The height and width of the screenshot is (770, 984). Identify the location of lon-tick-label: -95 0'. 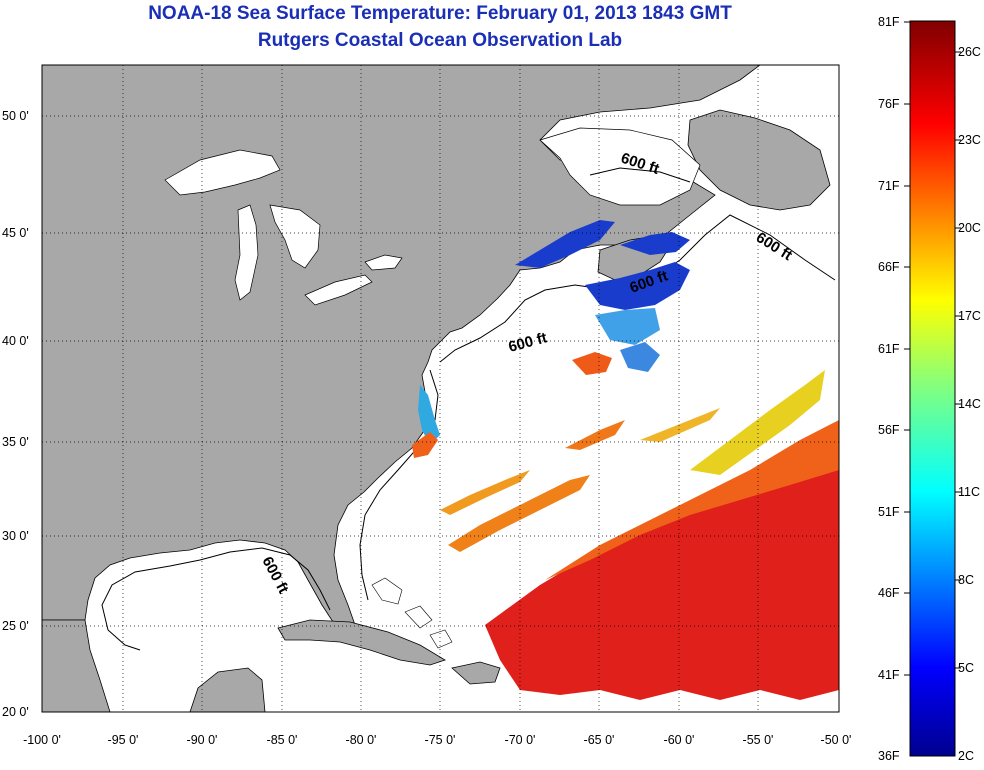
(123, 740).